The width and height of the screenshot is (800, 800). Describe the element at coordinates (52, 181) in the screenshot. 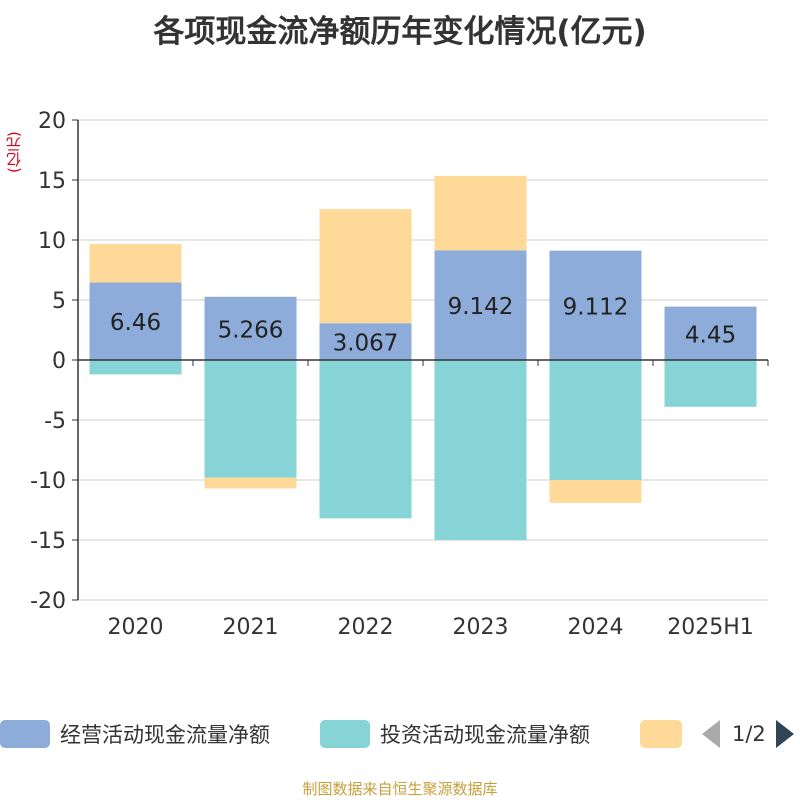

I see `y-tick-label: 15` at that location.